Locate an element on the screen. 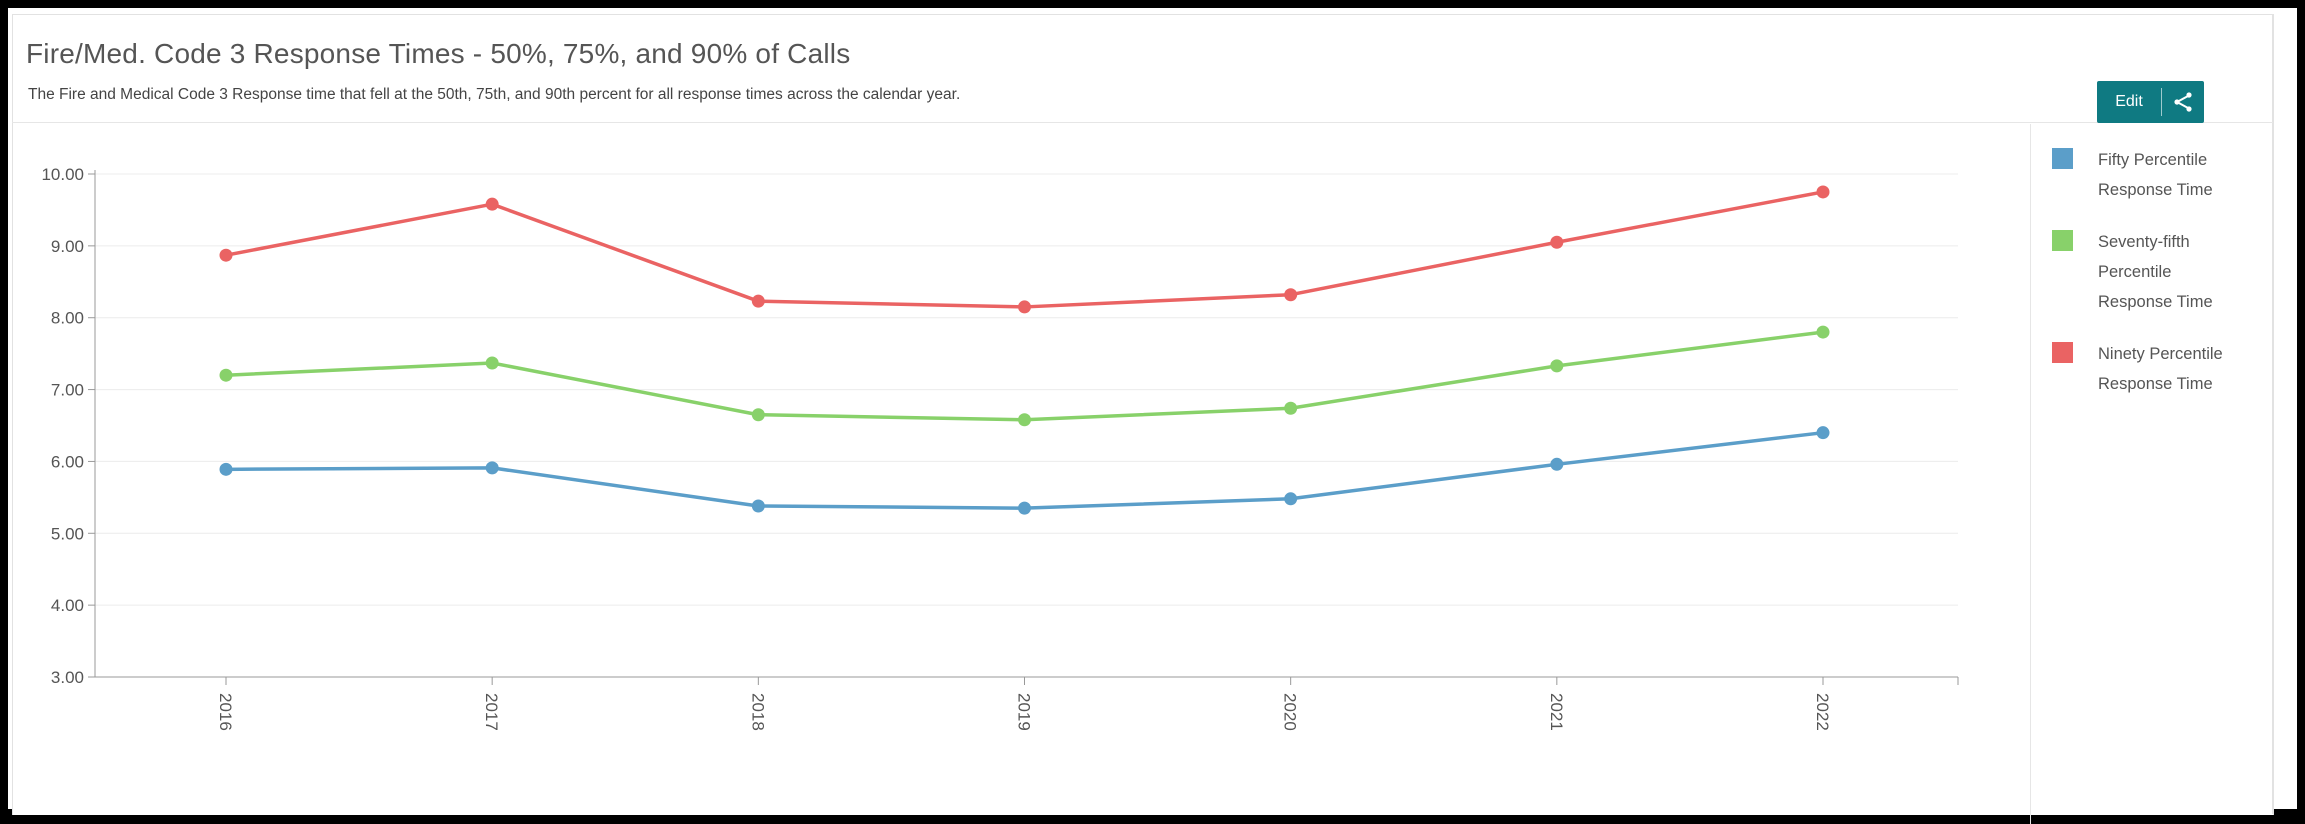 The image size is (2305, 824). x-tick-label: 2020 is located at coordinates (1290, 712).